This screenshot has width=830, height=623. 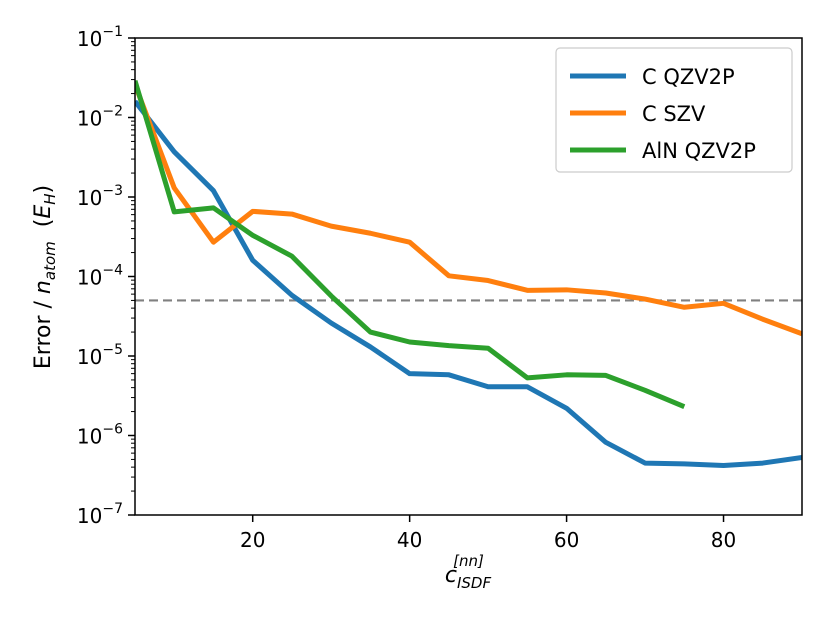 I want to click on x-tick-label: 40, so click(x=409, y=540).